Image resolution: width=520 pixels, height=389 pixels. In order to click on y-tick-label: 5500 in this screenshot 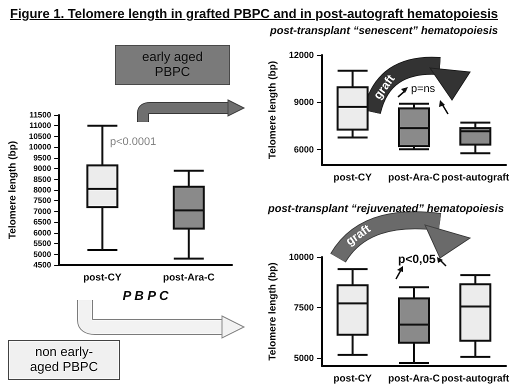, I will do `click(42, 243)`.